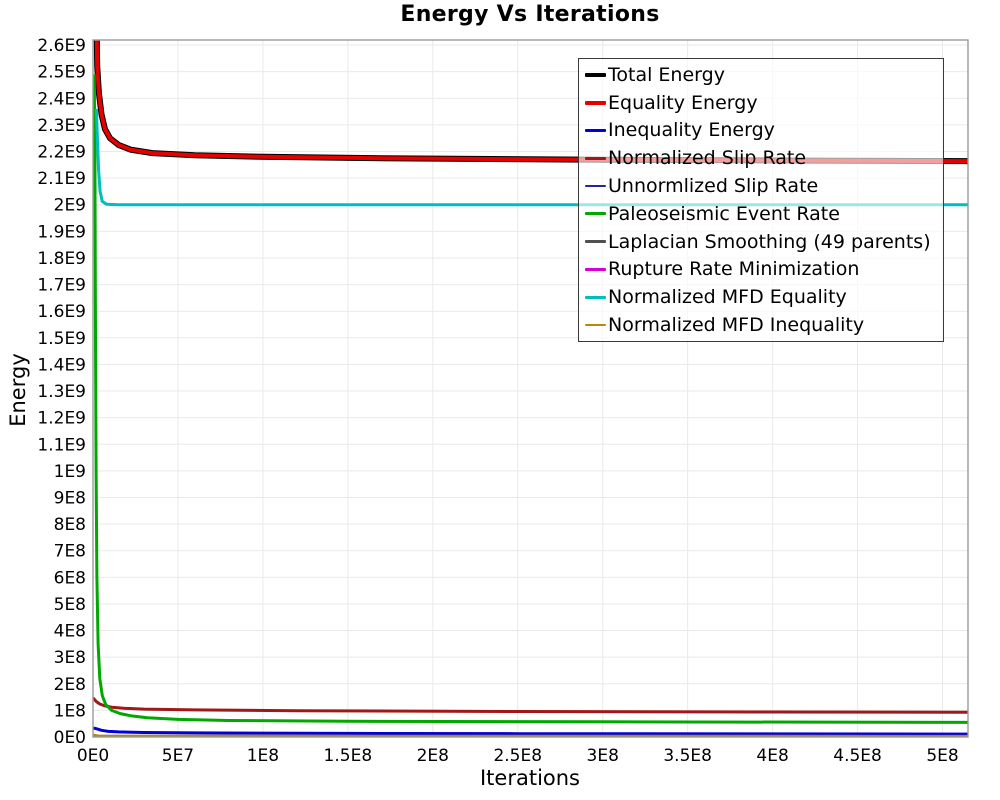  What do you see at coordinates (530, 14) in the screenshot?
I see `chart-title: Energy Vs Iterations` at bounding box center [530, 14].